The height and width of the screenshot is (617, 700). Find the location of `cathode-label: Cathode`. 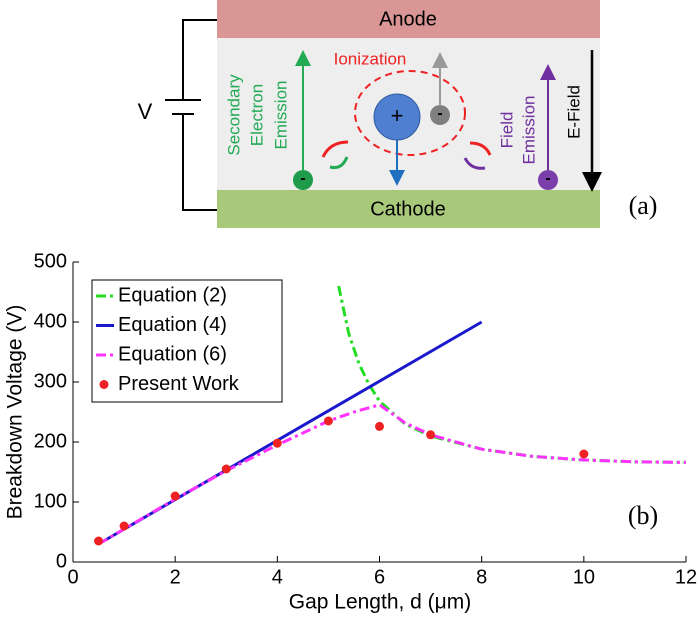

cathode-label: Cathode is located at coordinates (408, 209).